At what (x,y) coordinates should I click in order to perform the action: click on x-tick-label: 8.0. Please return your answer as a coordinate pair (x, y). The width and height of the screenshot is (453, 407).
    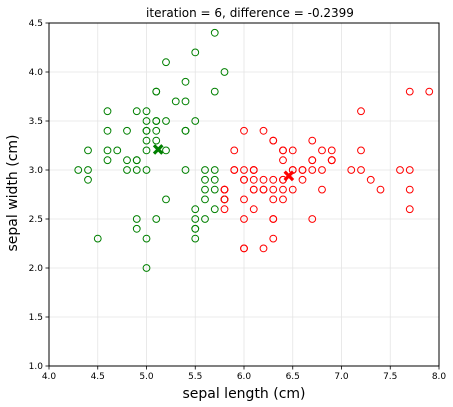
    Looking at the image, I should click on (439, 377).